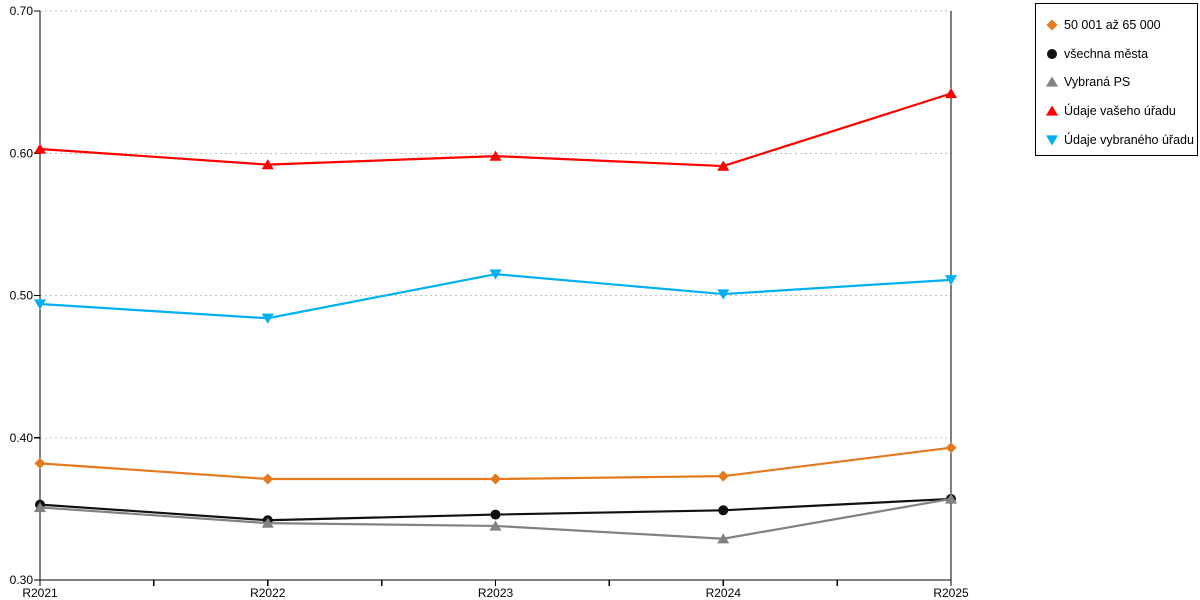  I want to click on legend-label: Údaje vašeho úřadu, so click(1120, 111).